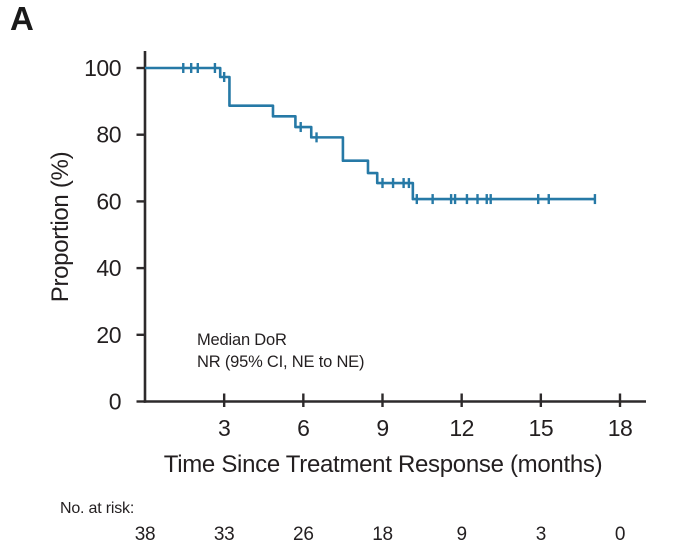 The width and height of the screenshot is (673, 555). I want to click on at-risk-value: 9, so click(462, 534).